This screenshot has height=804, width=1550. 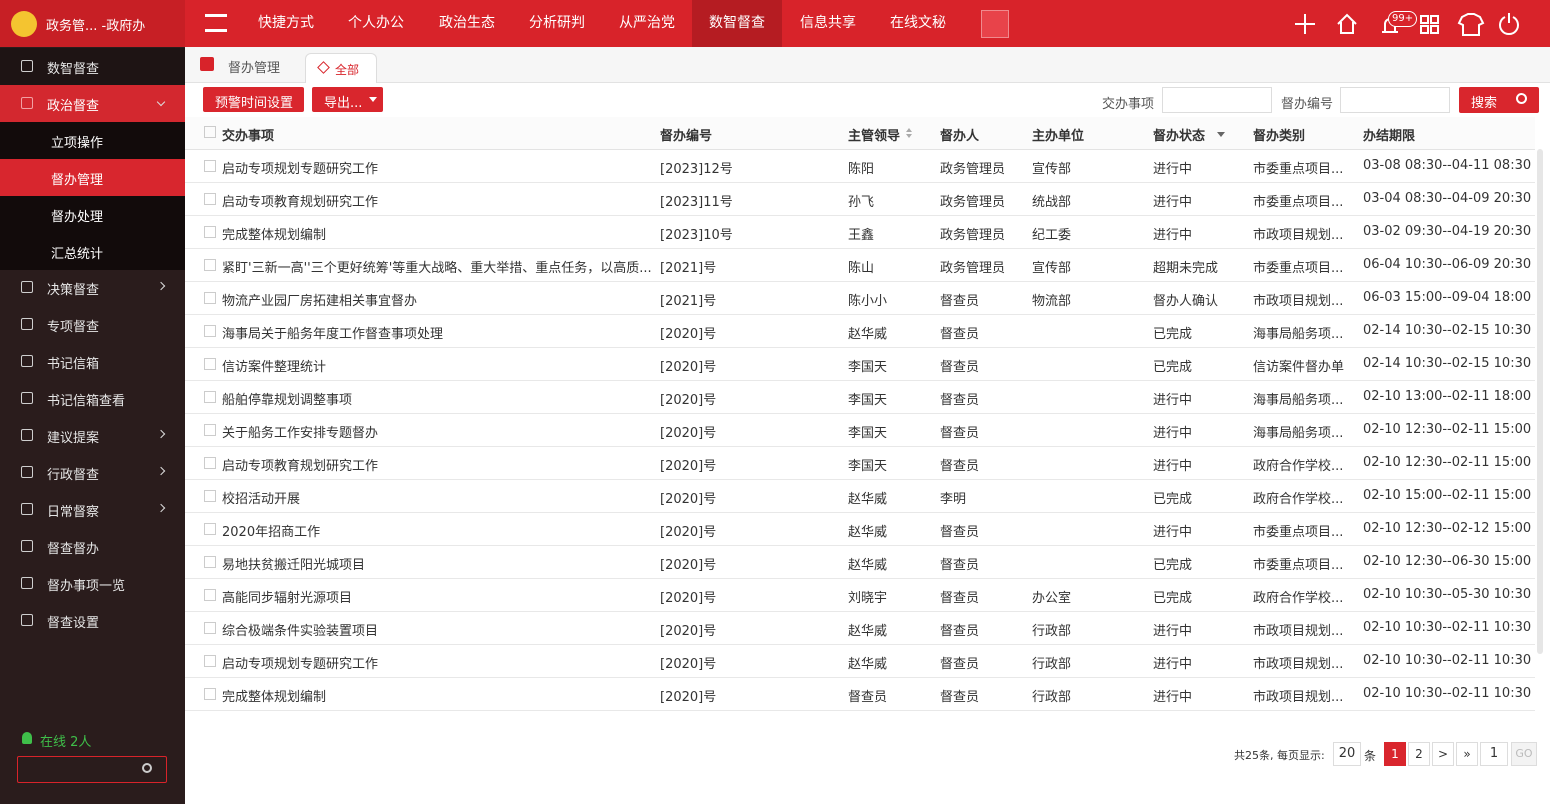 What do you see at coordinates (874, 136) in the screenshot?
I see `column-header: 主管领导` at bounding box center [874, 136].